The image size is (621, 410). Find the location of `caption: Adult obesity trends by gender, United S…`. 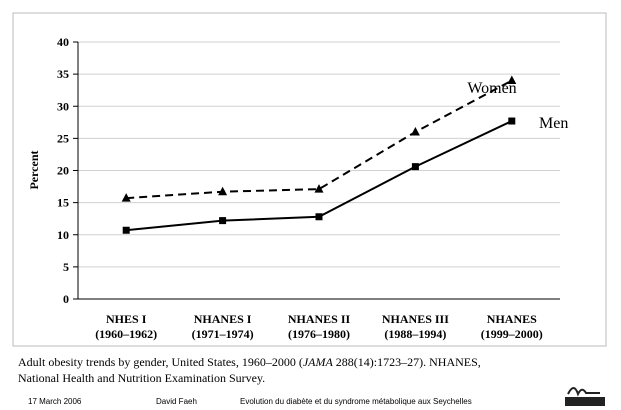

caption: Adult obesity trends by gender, United S… is located at coordinates (249, 362).